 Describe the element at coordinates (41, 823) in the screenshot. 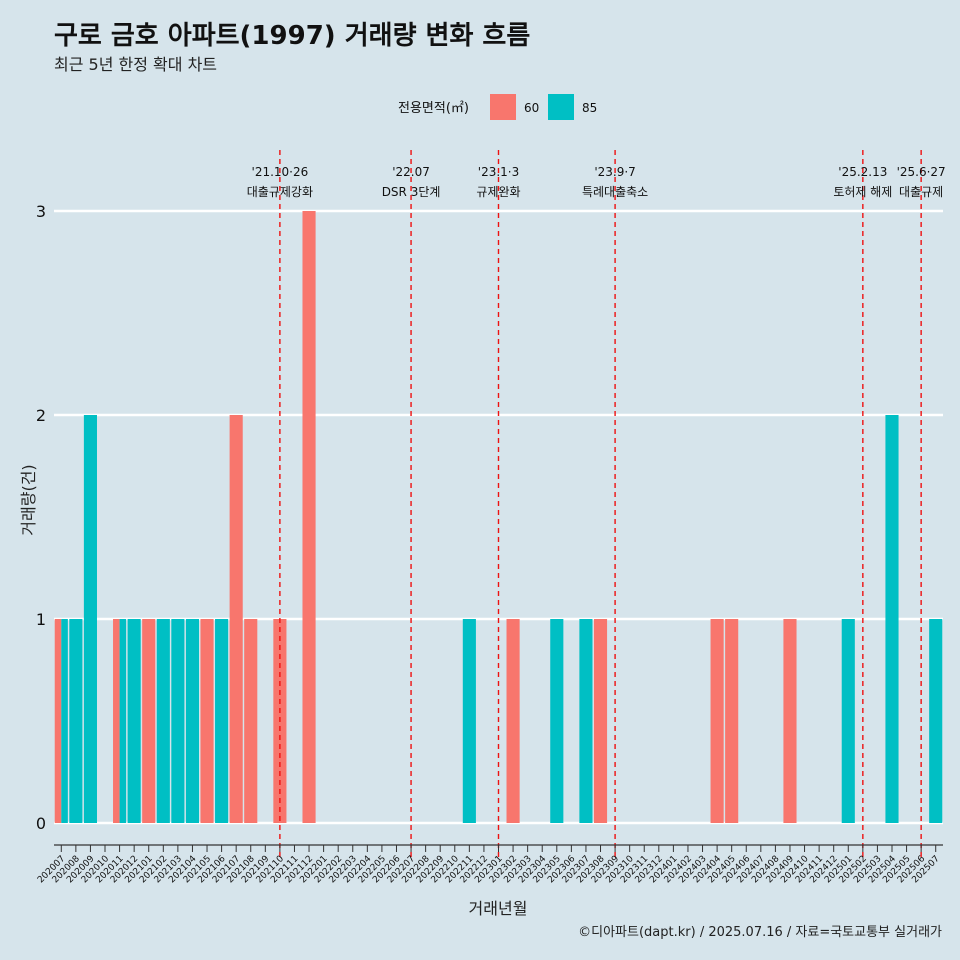

I see `y-tick-label: 0` at that location.